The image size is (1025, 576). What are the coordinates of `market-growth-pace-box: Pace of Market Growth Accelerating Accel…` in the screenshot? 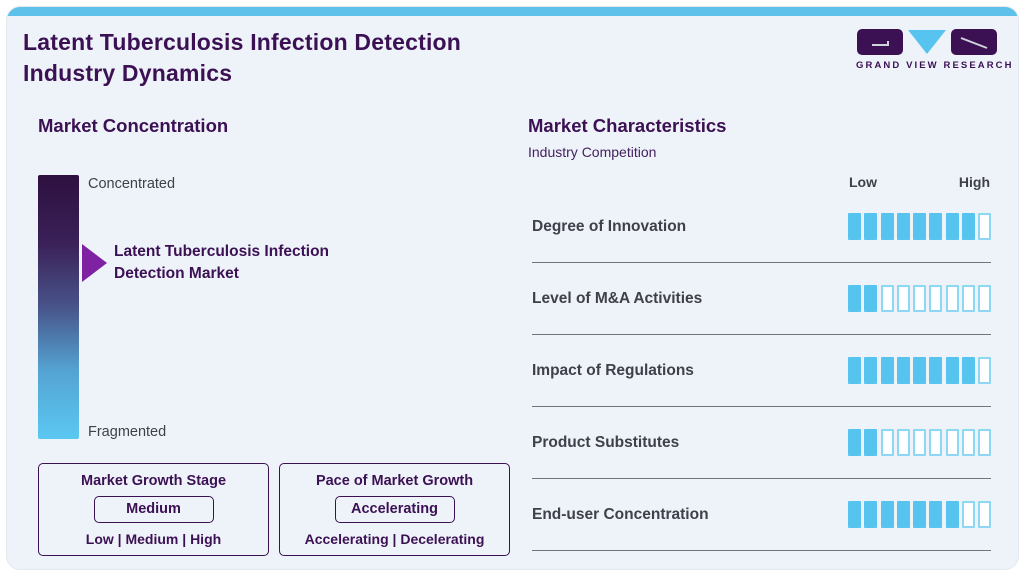 It's located at (394, 509).